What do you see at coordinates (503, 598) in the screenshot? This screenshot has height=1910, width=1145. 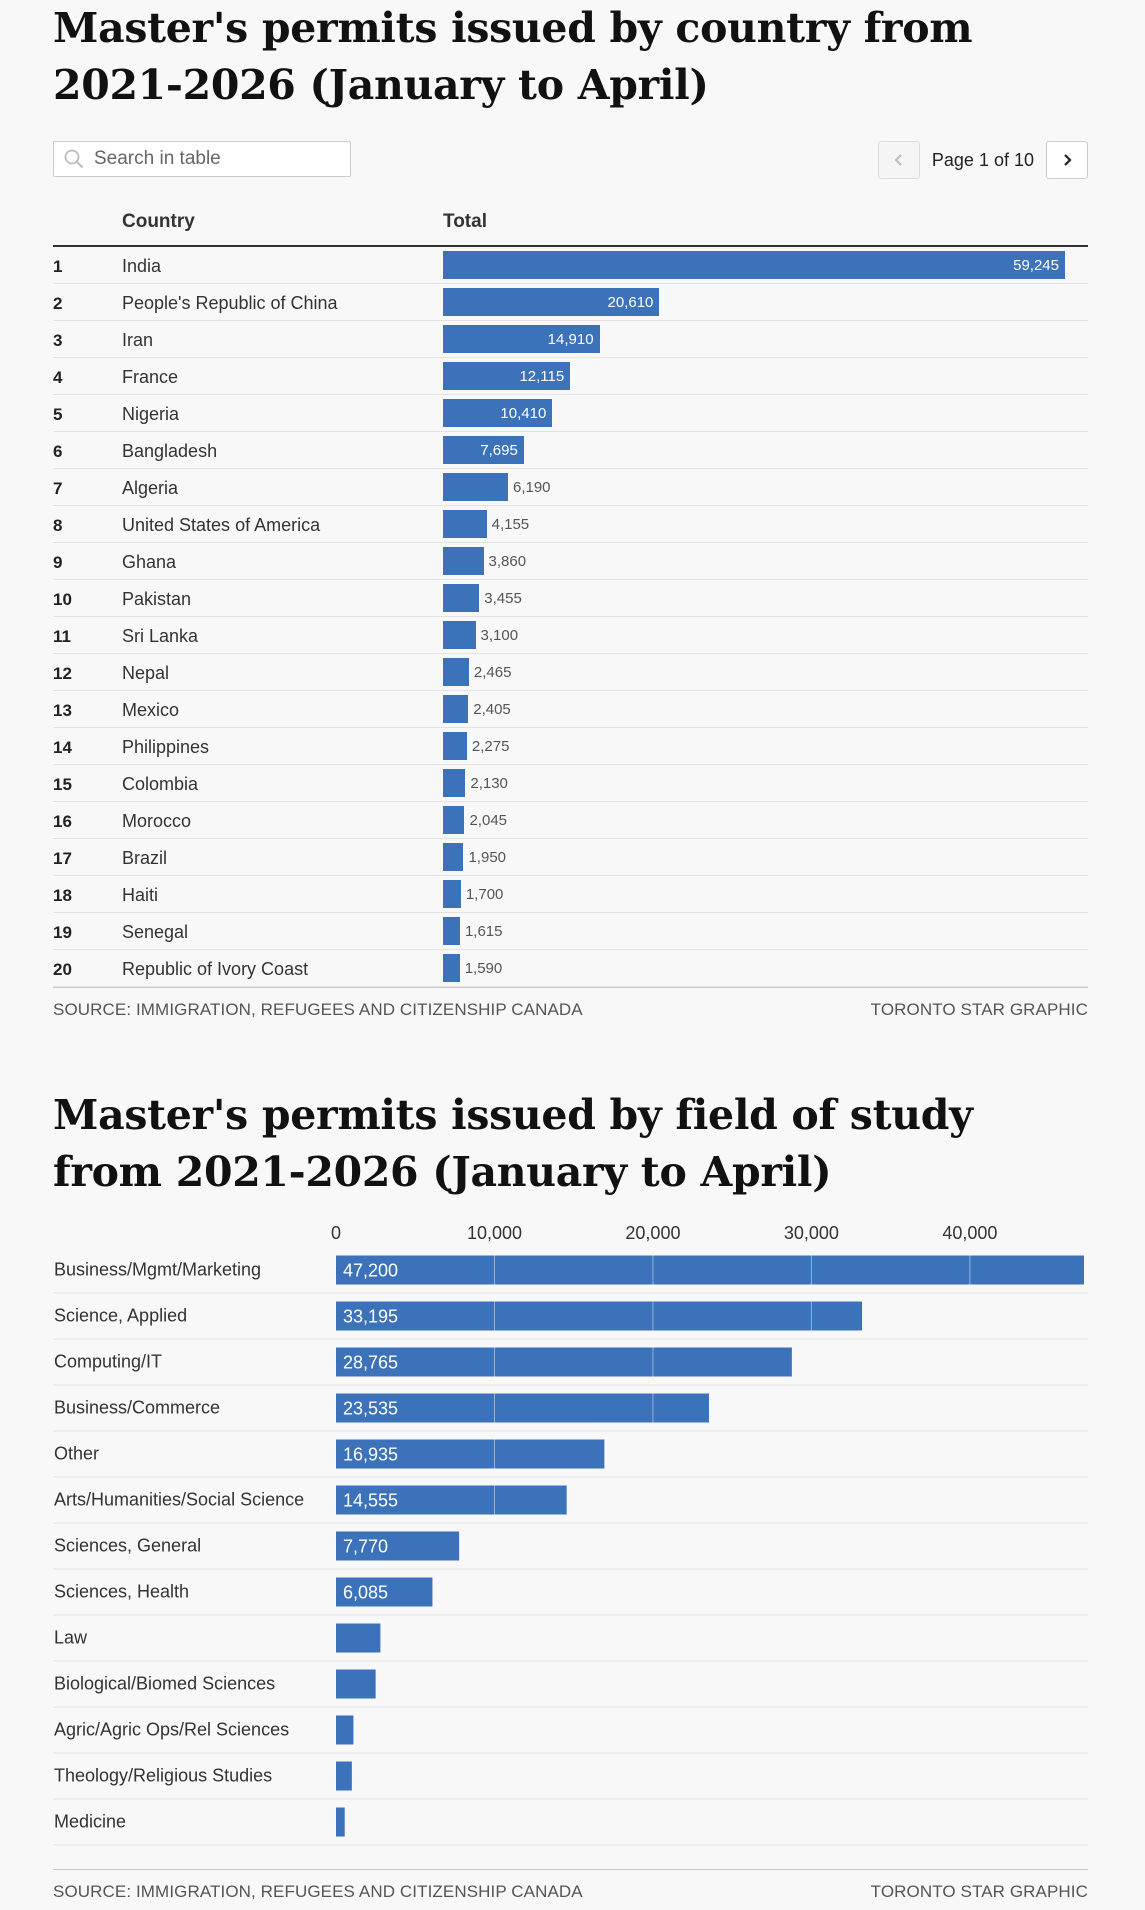 I see `row-value: 3,455` at bounding box center [503, 598].